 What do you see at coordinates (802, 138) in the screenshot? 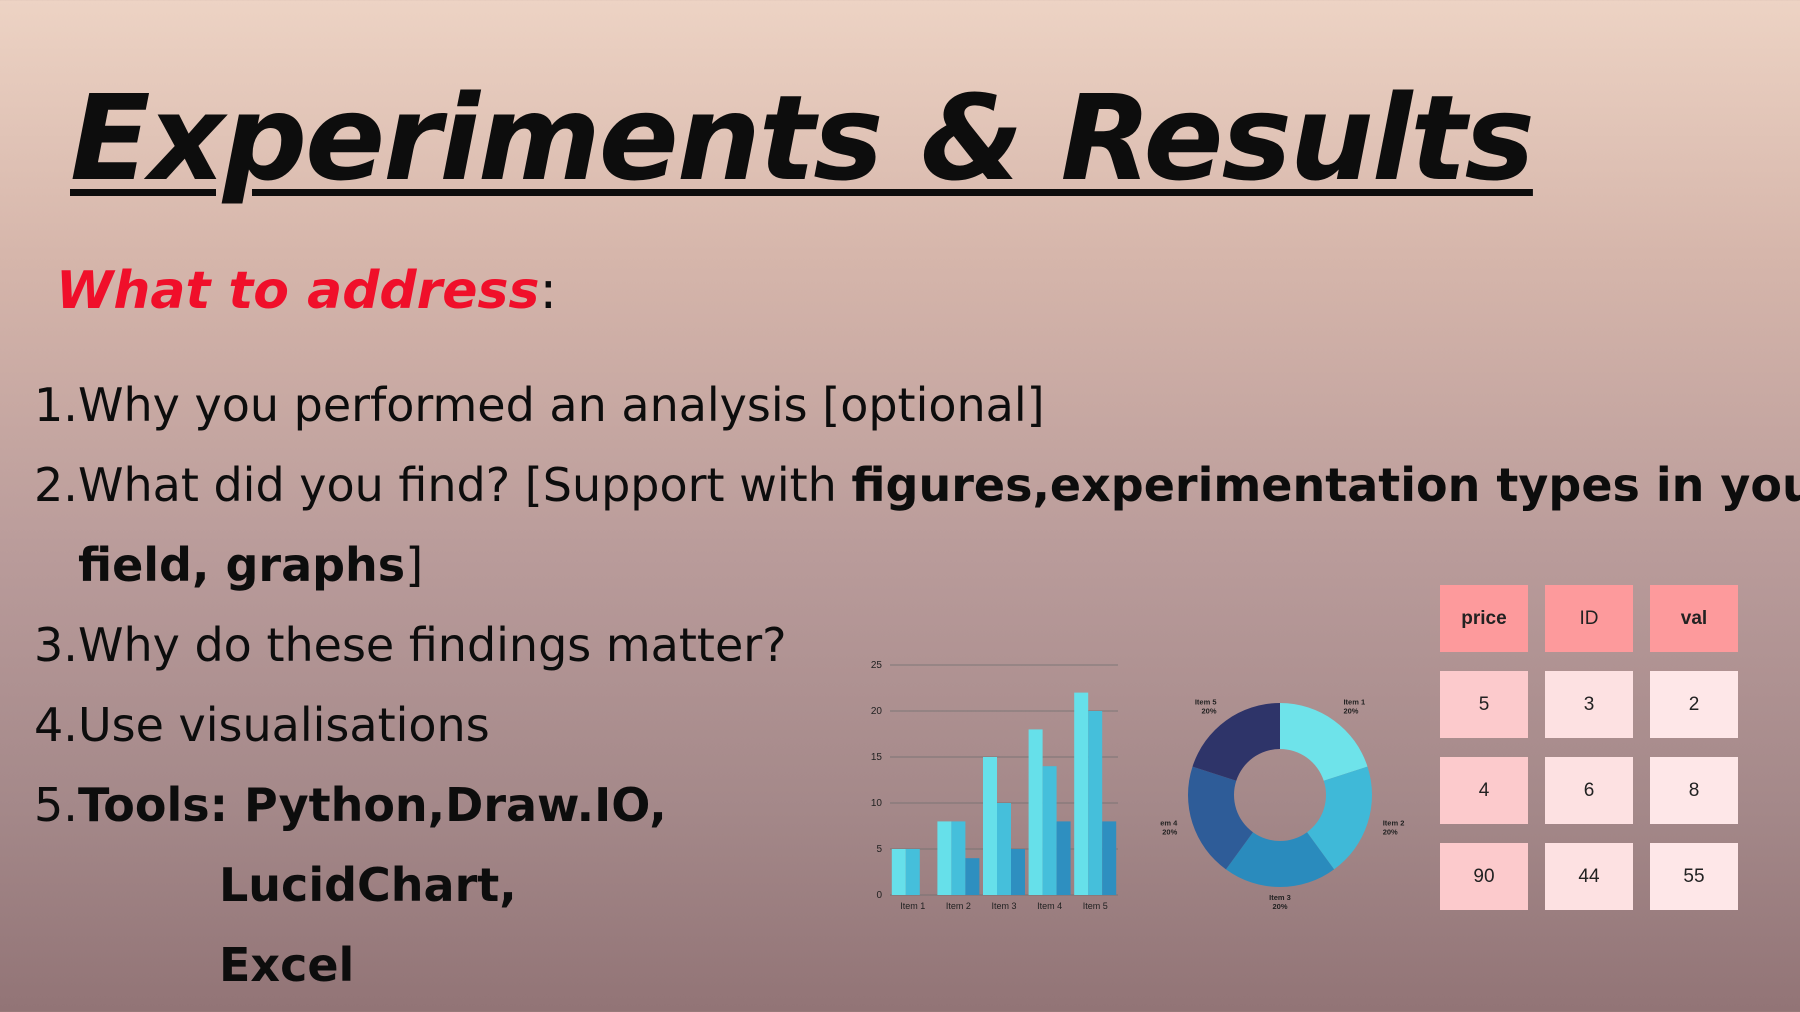
I see `slide-title: Experiments & Results` at bounding box center [802, 138].